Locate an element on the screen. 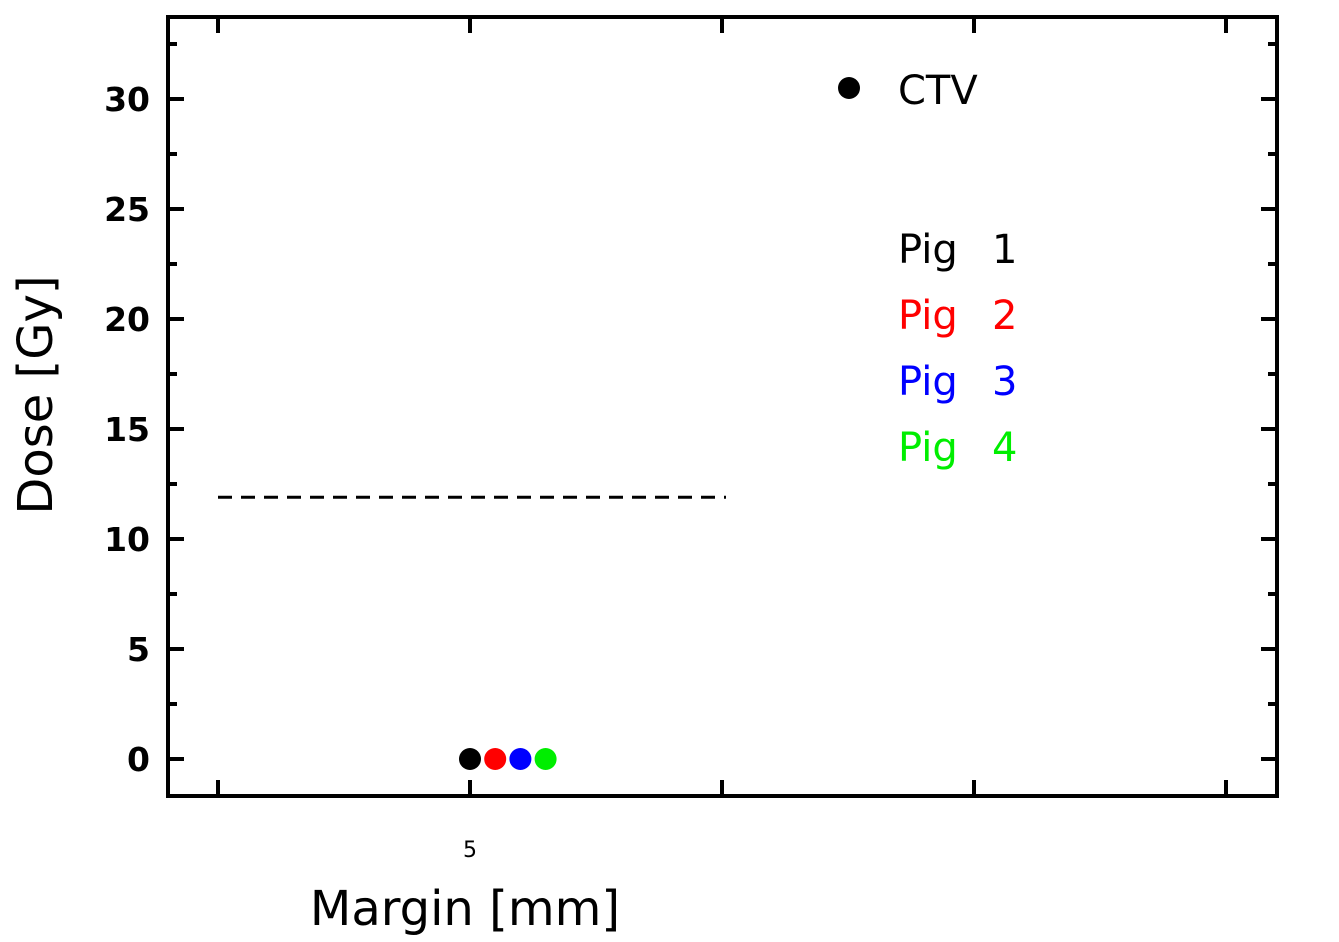  x-axis-title: Margin [mm] is located at coordinates (465, 909).